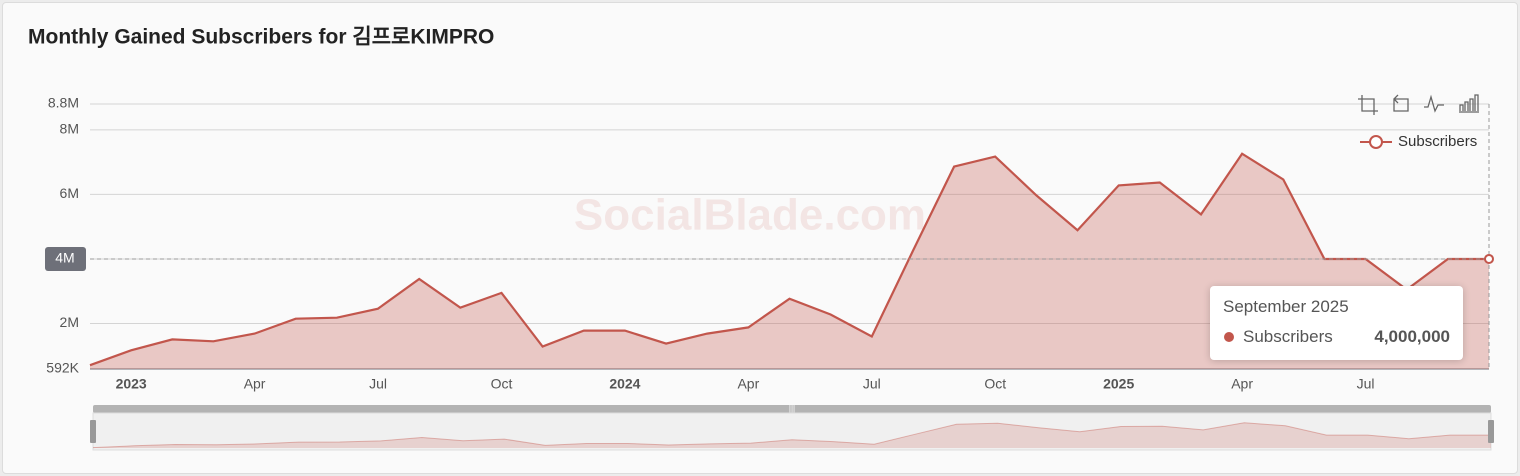 The height and width of the screenshot is (476, 1520). What do you see at coordinates (1368, 105) in the screenshot?
I see `zoom-icon` at bounding box center [1368, 105].